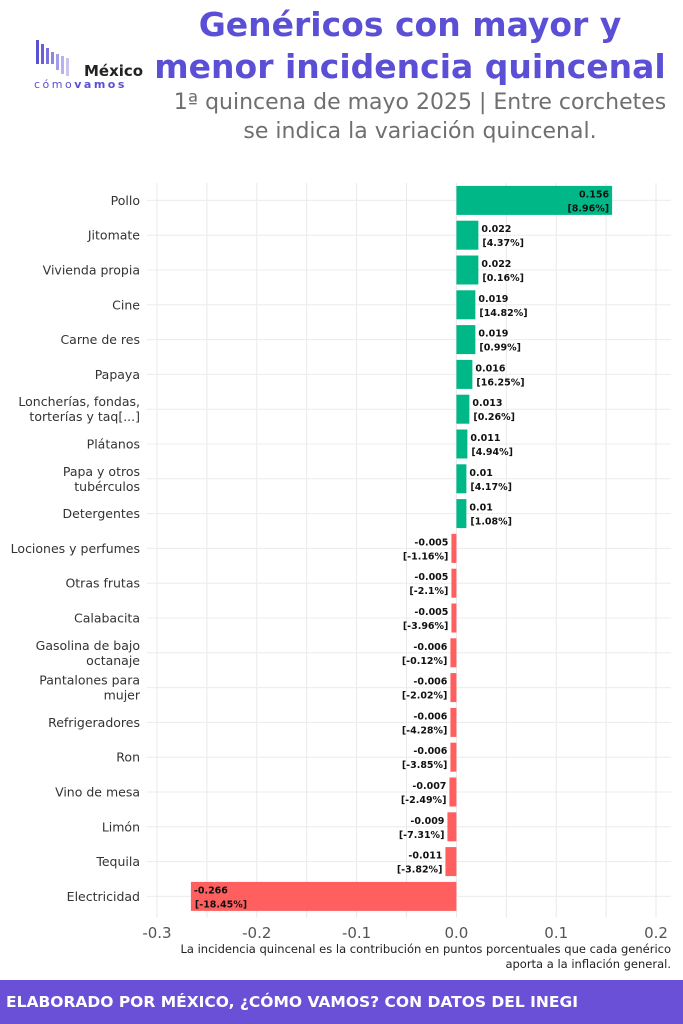  Describe the element at coordinates (113, 235) in the screenshot. I see `category-label: Jitomate` at that location.